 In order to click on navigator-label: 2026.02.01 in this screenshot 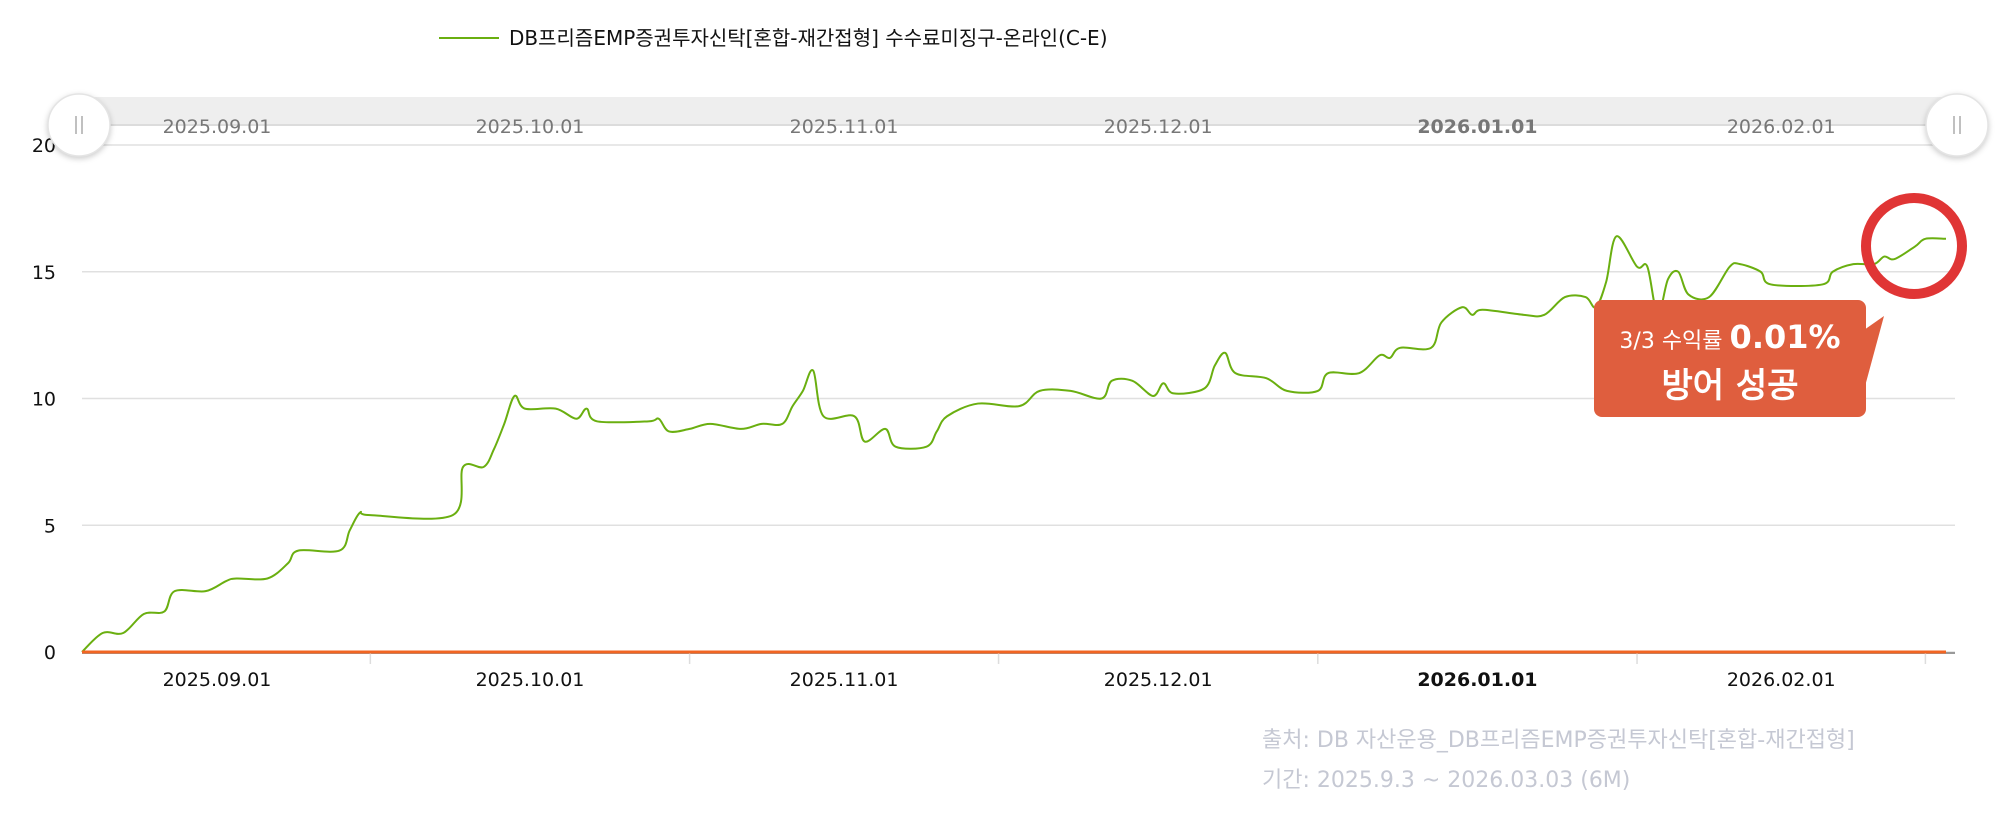, I will do `click(1781, 127)`.